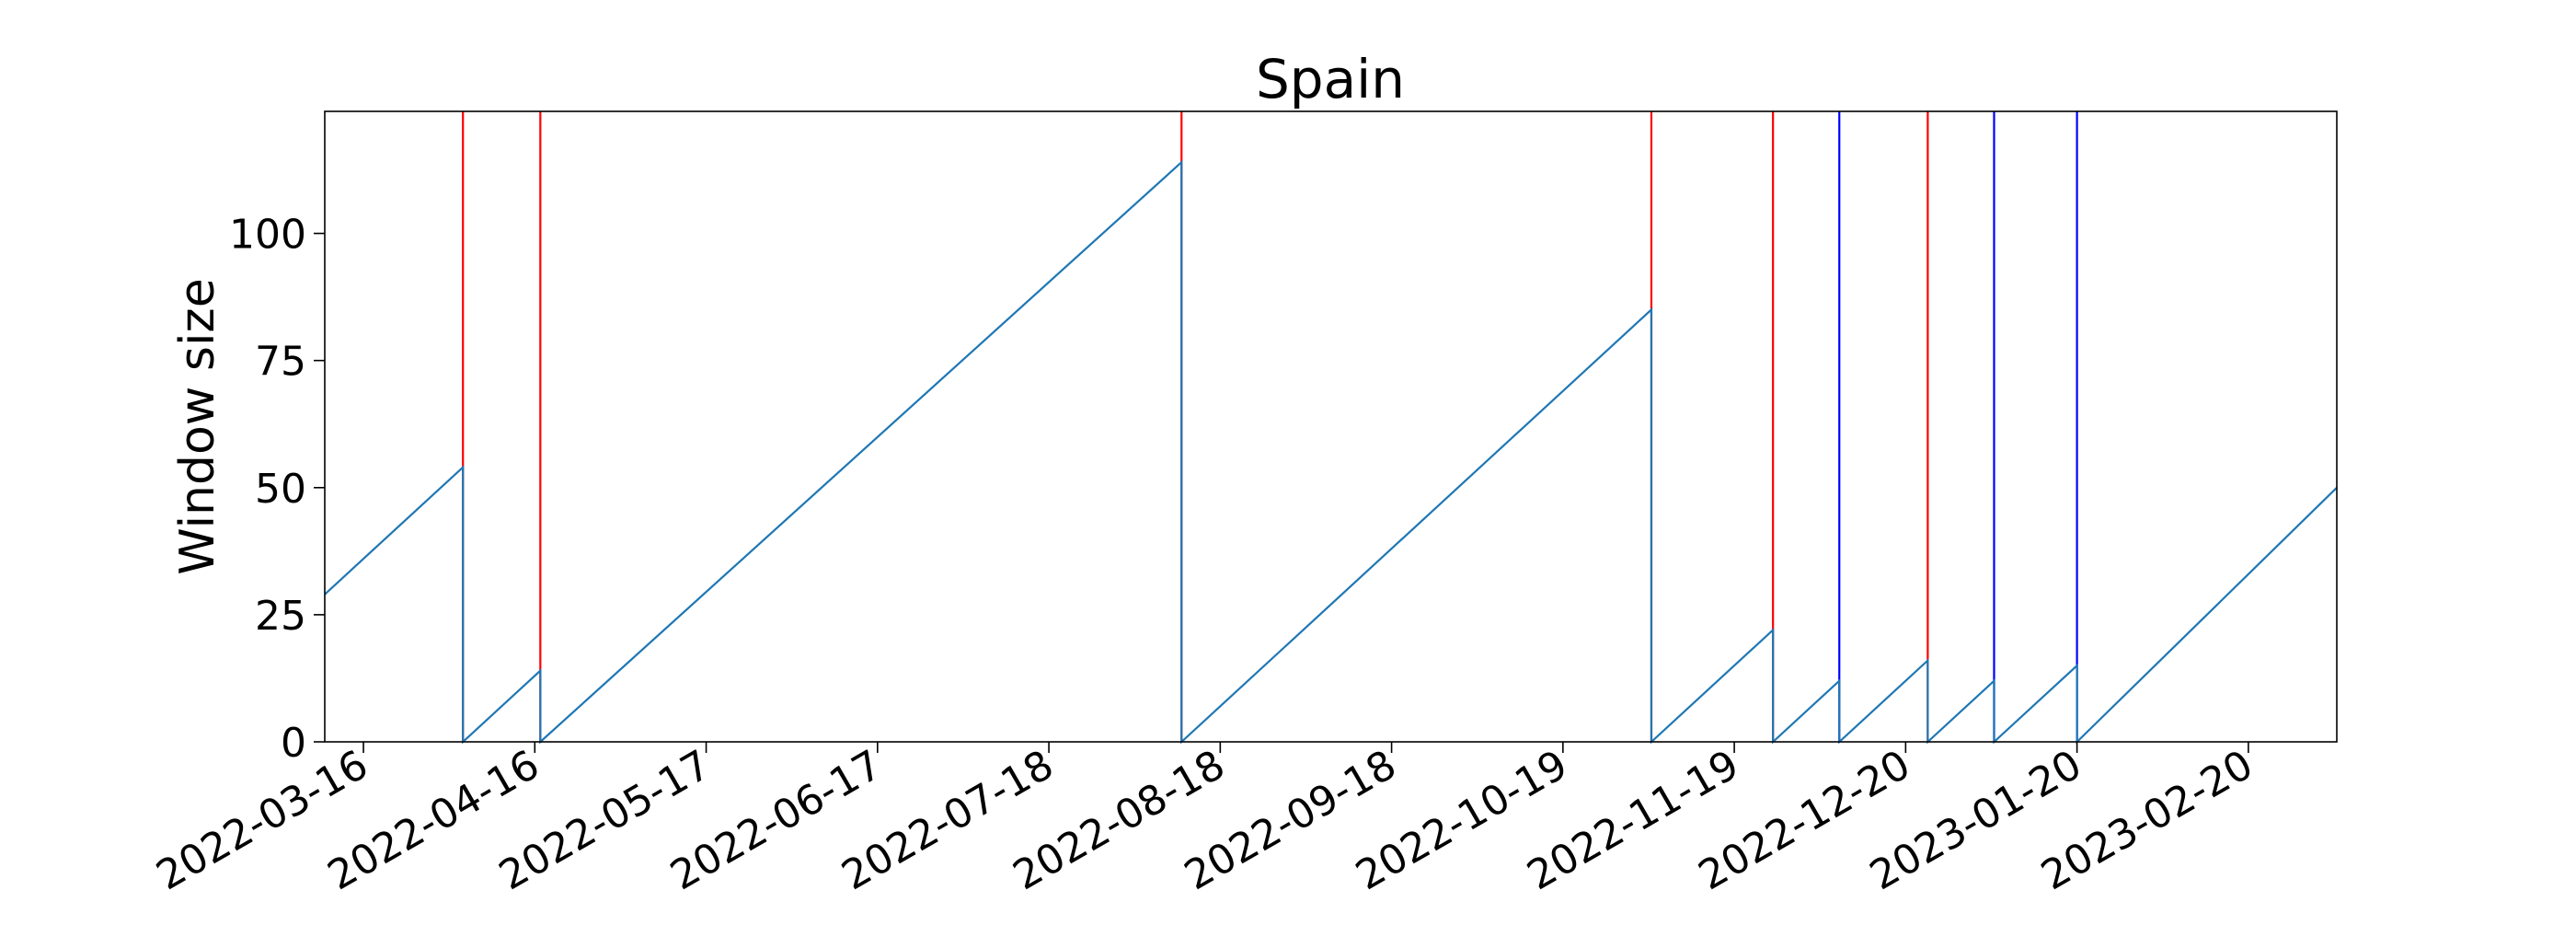 The width and height of the screenshot is (2576, 925). I want to click on y-tick-label-3: 75, so click(280, 362).